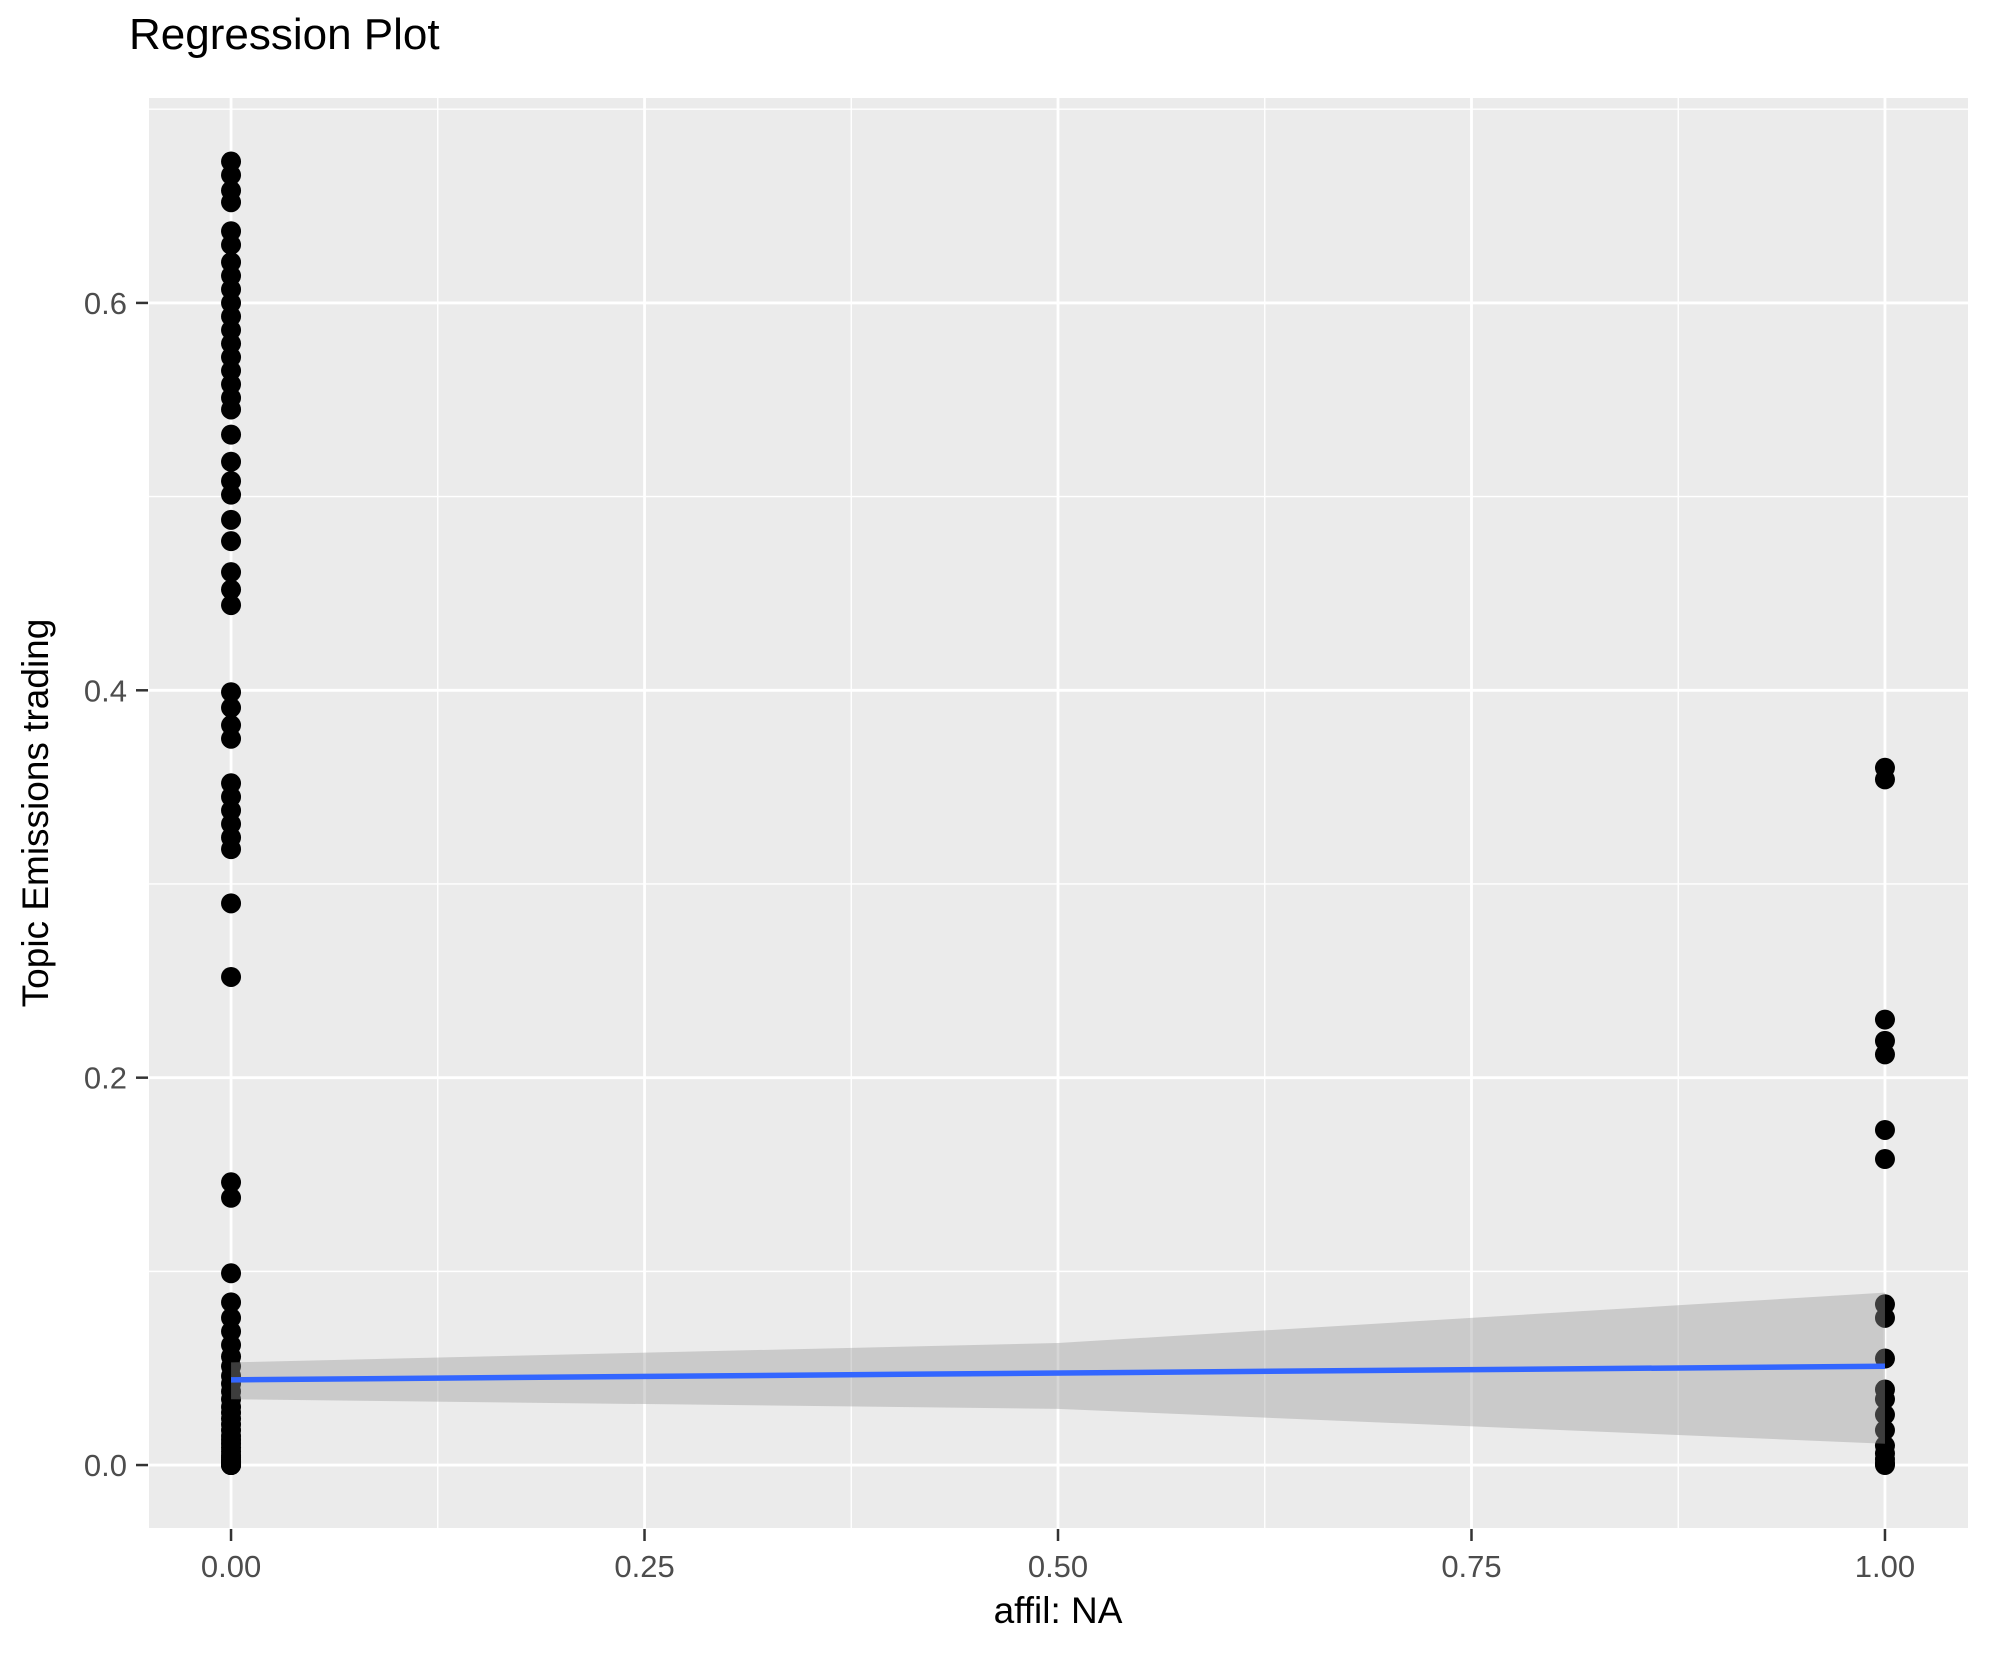  I want to click on y-tick-label: 0.2, so click(105, 1078).